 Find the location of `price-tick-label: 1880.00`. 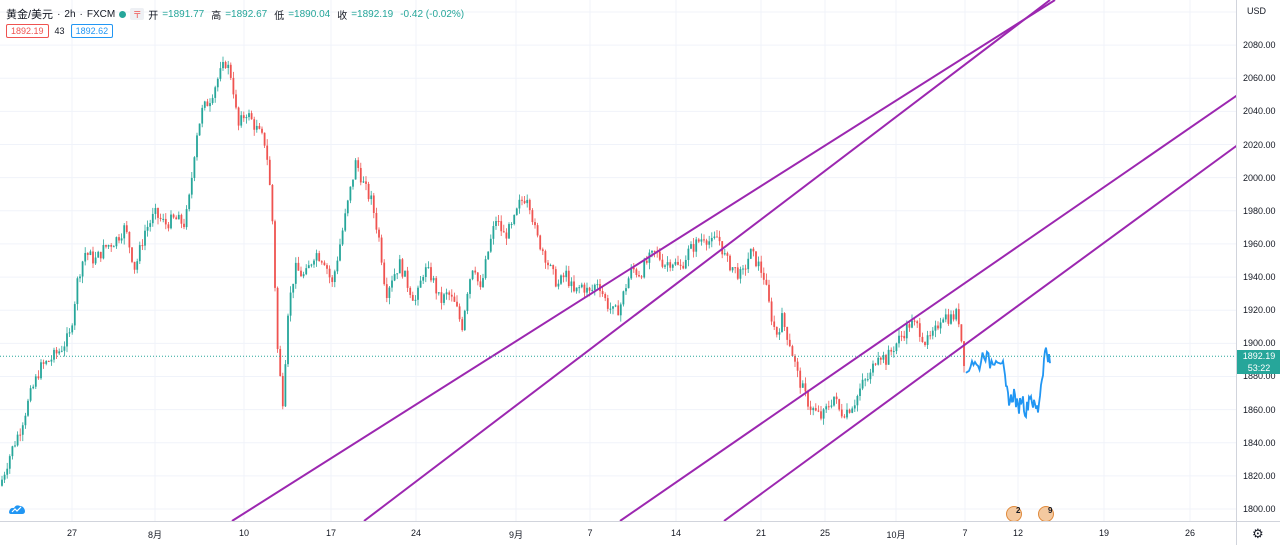

price-tick-label: 1880.00 is located at coordinates (1259, 376).